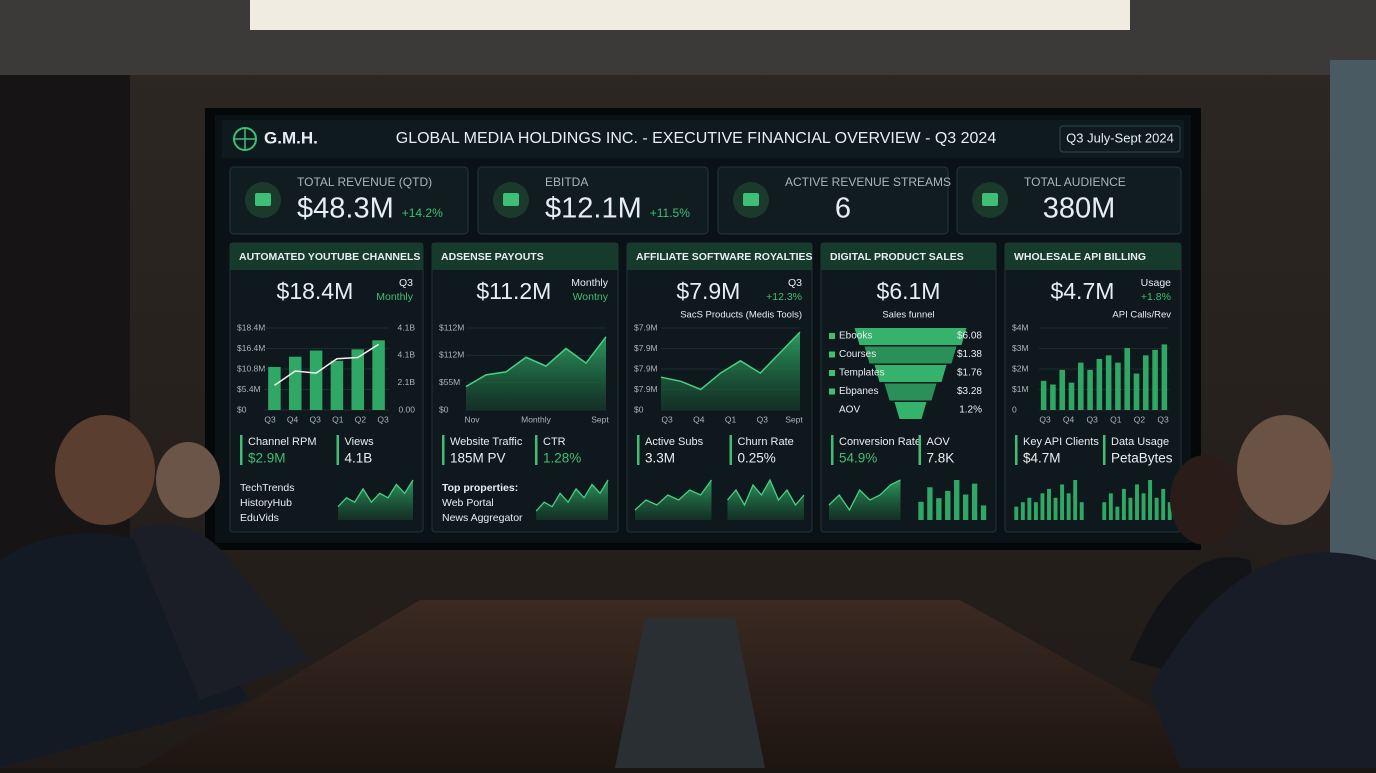 The image size is (1376, 773). Describe the element at coordinates (941, 458) in the screenshot. I see `metric-value: 7.8K` at that location.